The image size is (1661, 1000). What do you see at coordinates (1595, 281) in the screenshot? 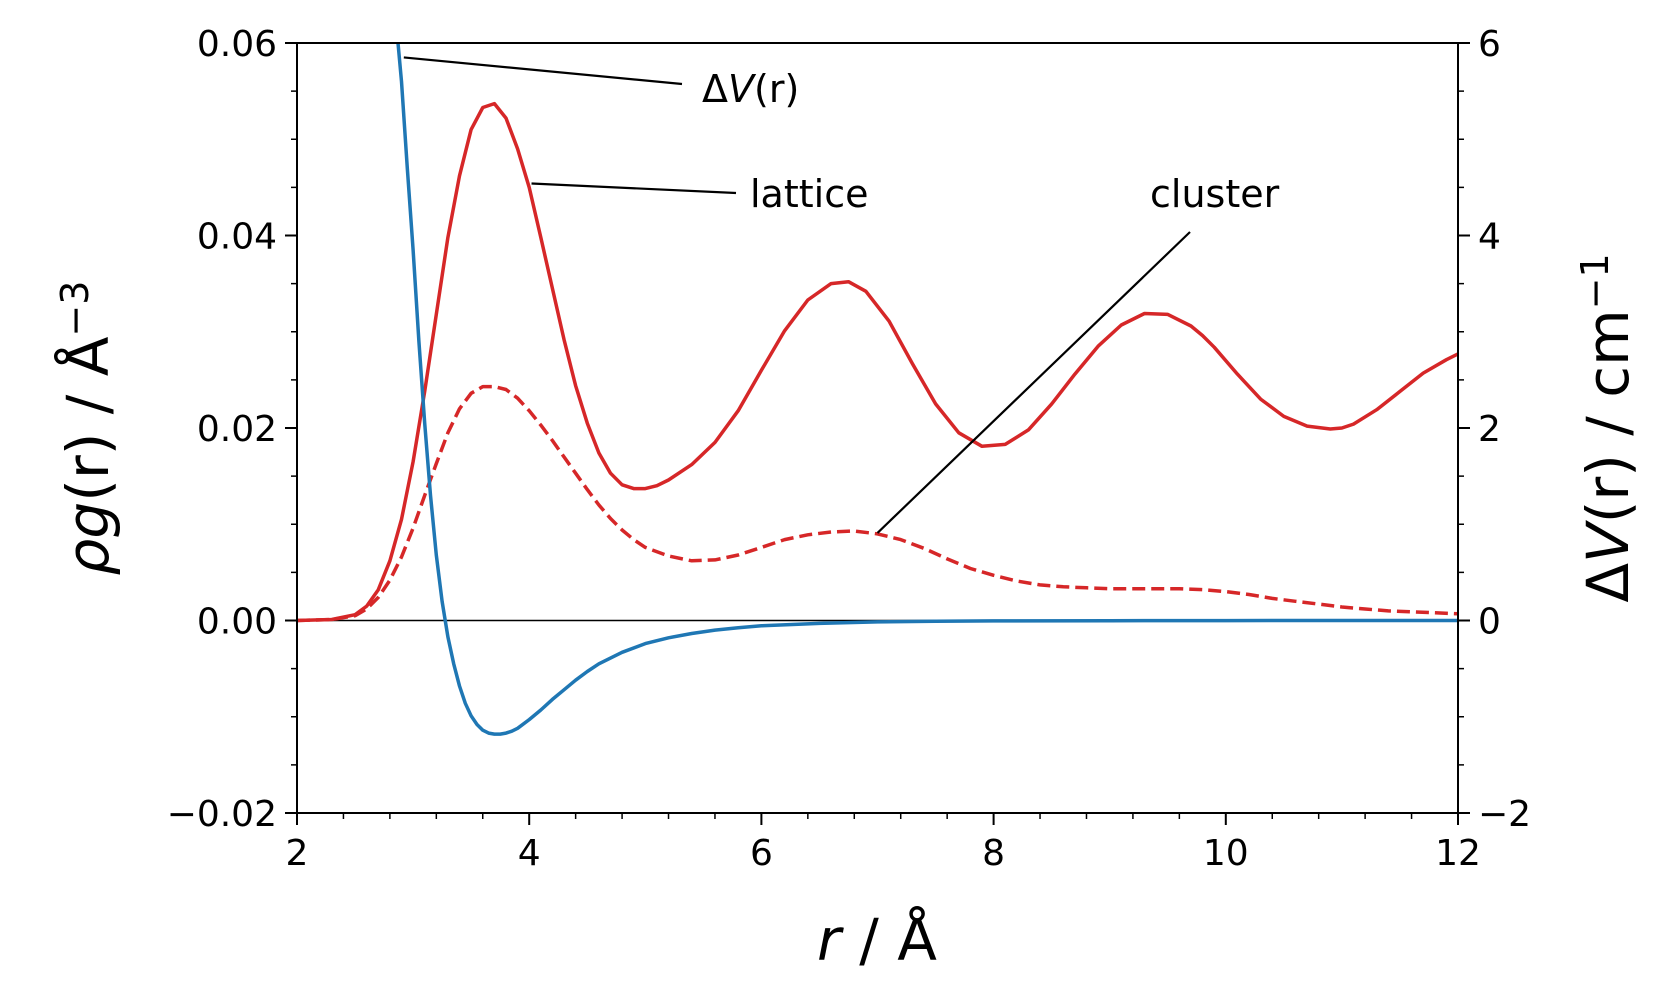
I see `y-right-sup: −1` at bounding box center [1595, 281].